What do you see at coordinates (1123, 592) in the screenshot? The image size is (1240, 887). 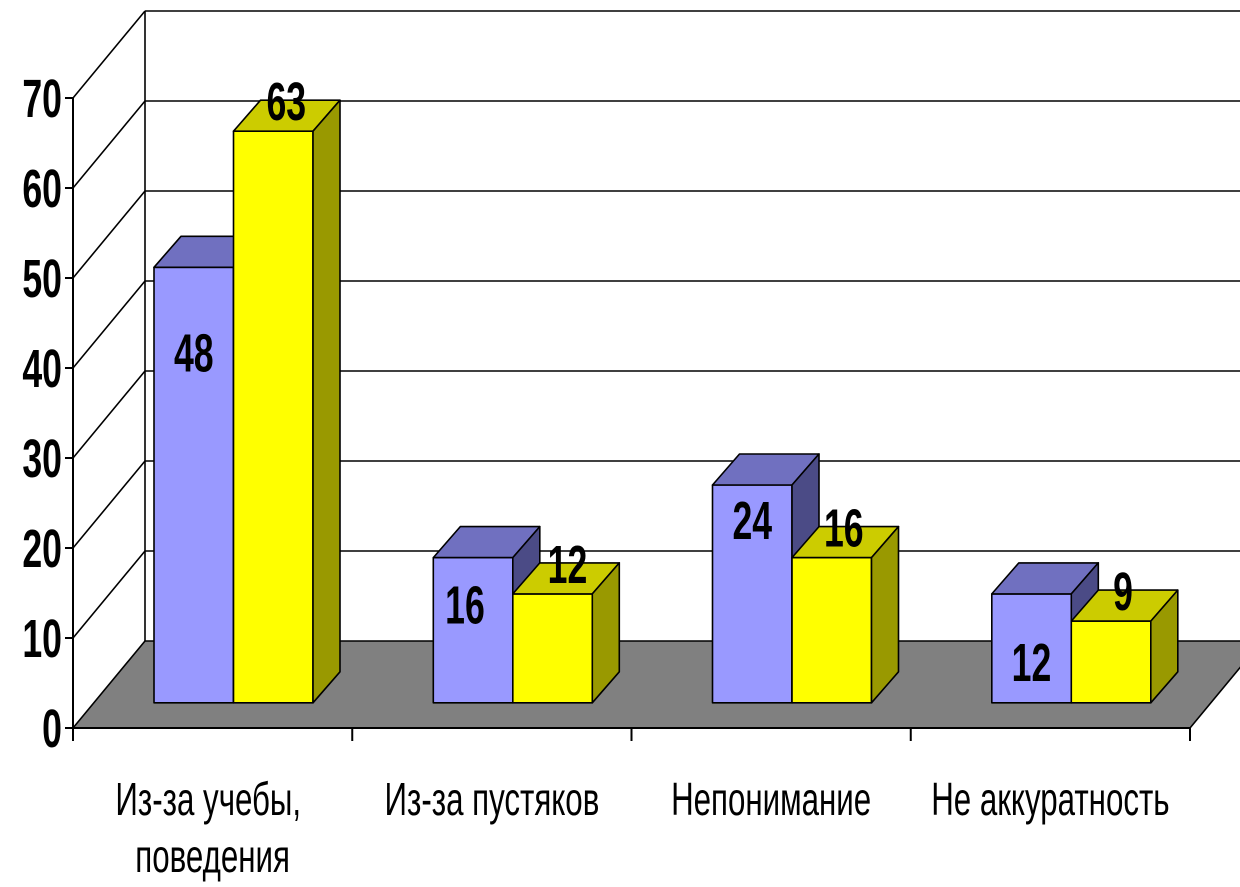 I see `data-label: 9` at bounding box center [1123, 592].